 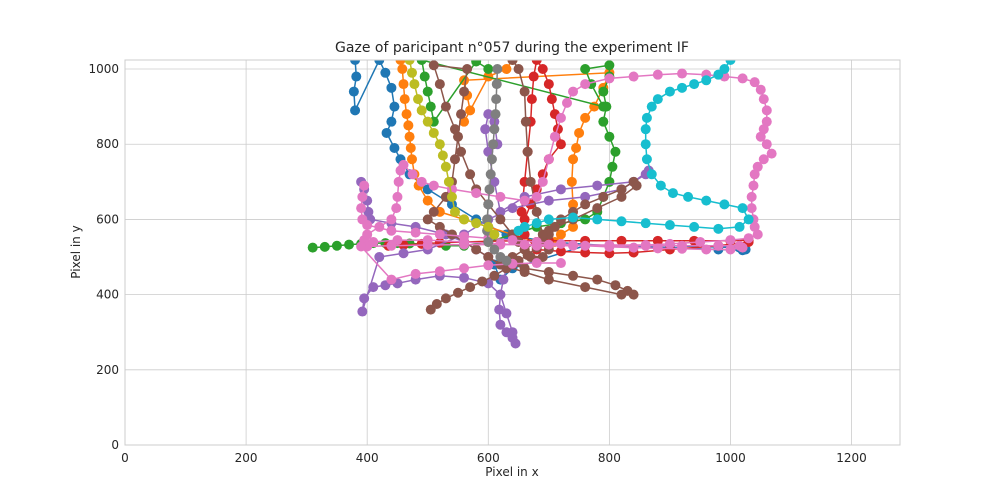 What do you see at coordinates (107, 370) in the screenshot?
I see `y-tick-label: 200` at bounding box center [107, 370].